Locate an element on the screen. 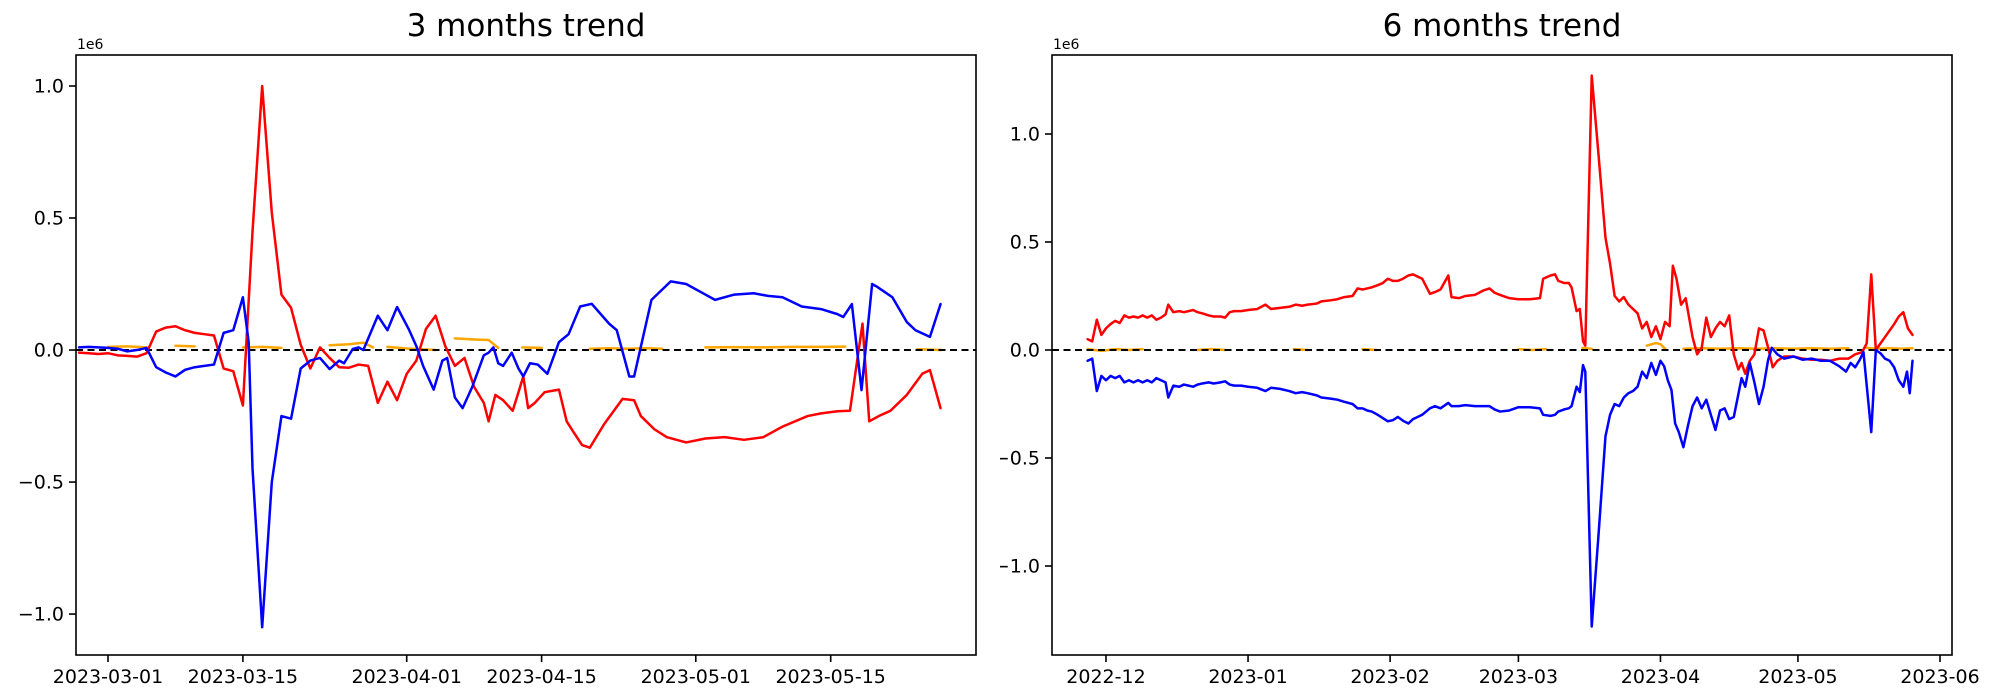  x-tick-label: 2022-12 is located at coordinates (1105, 677).